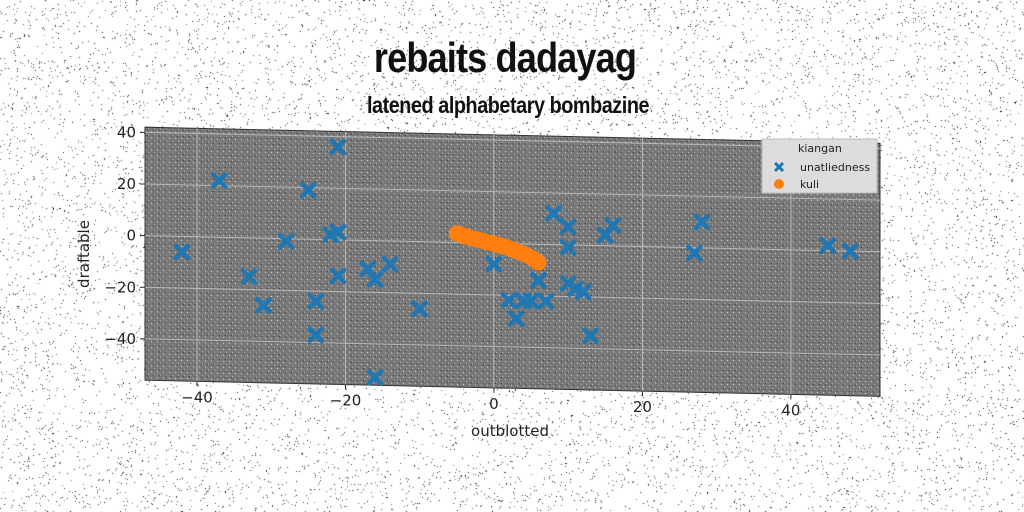 This screenshot has height=512, width=1024. Describe the element at coordinates (809, 184) in the screenshot. I see `legend-label-kuli: kuli` at that location.